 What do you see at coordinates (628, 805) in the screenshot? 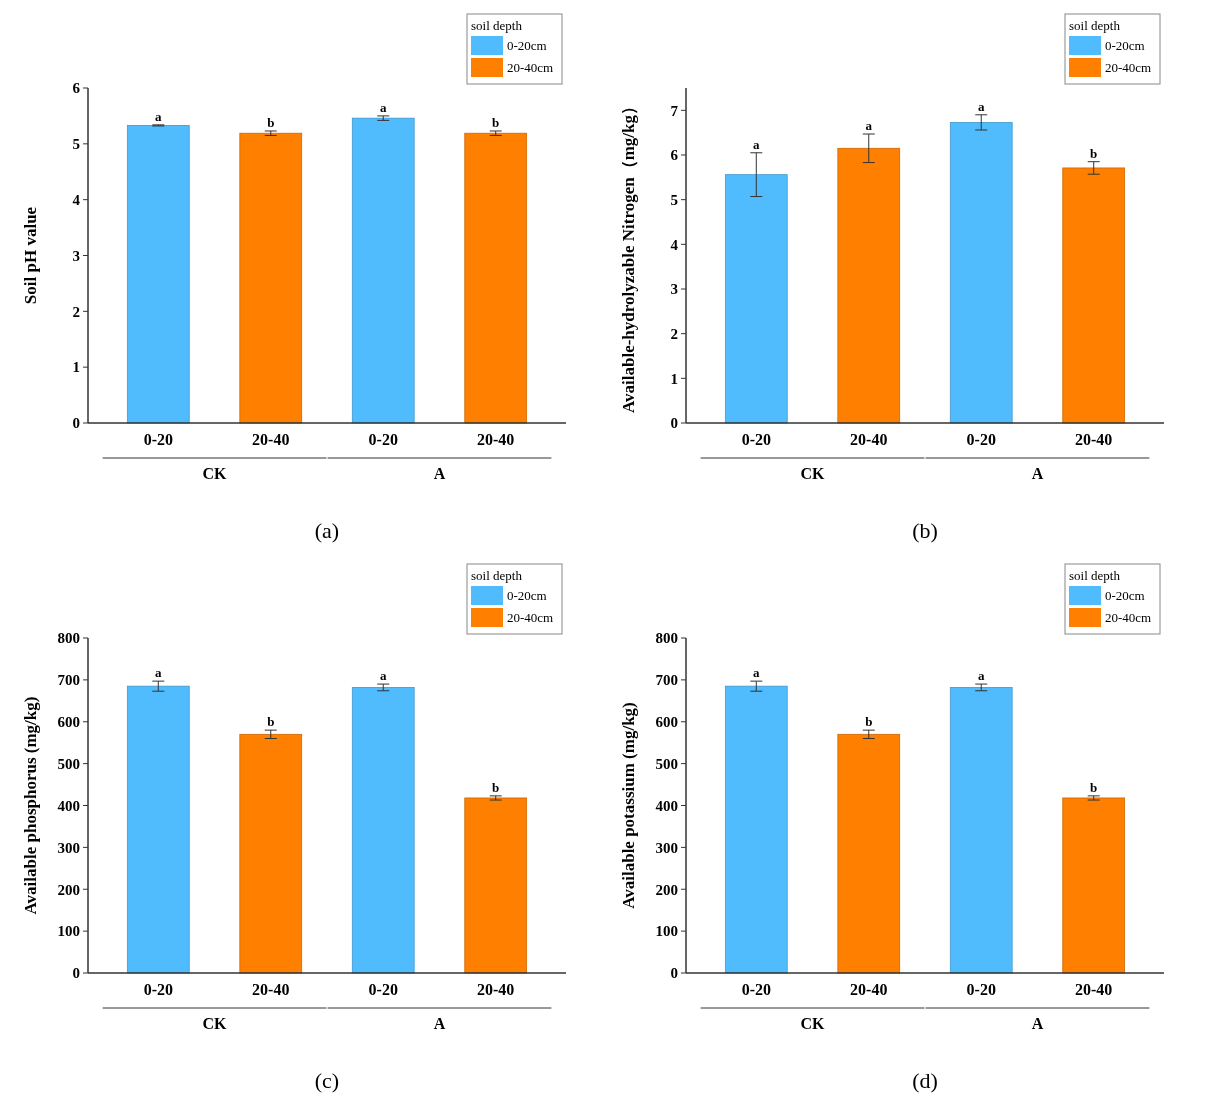
I see `y-axis-title: Available potassium (mg/kg)` at bounding box center [628, 805].